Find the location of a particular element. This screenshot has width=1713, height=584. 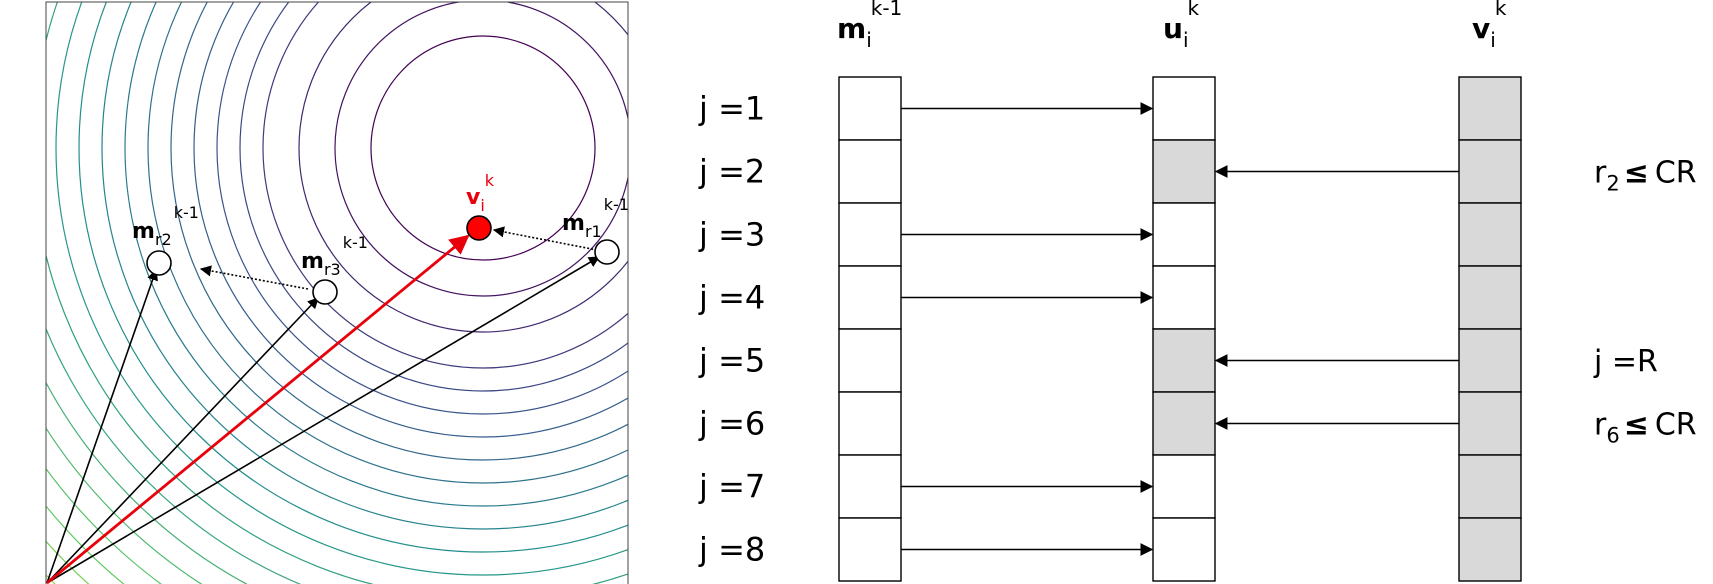

row-condition: r2 ≤ CR is located at coordinates (1645, 176).